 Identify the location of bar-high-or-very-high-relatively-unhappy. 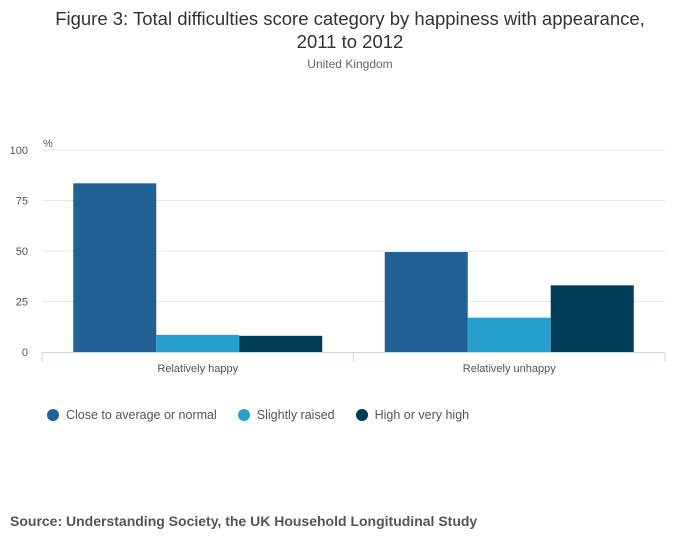
(592, 318).